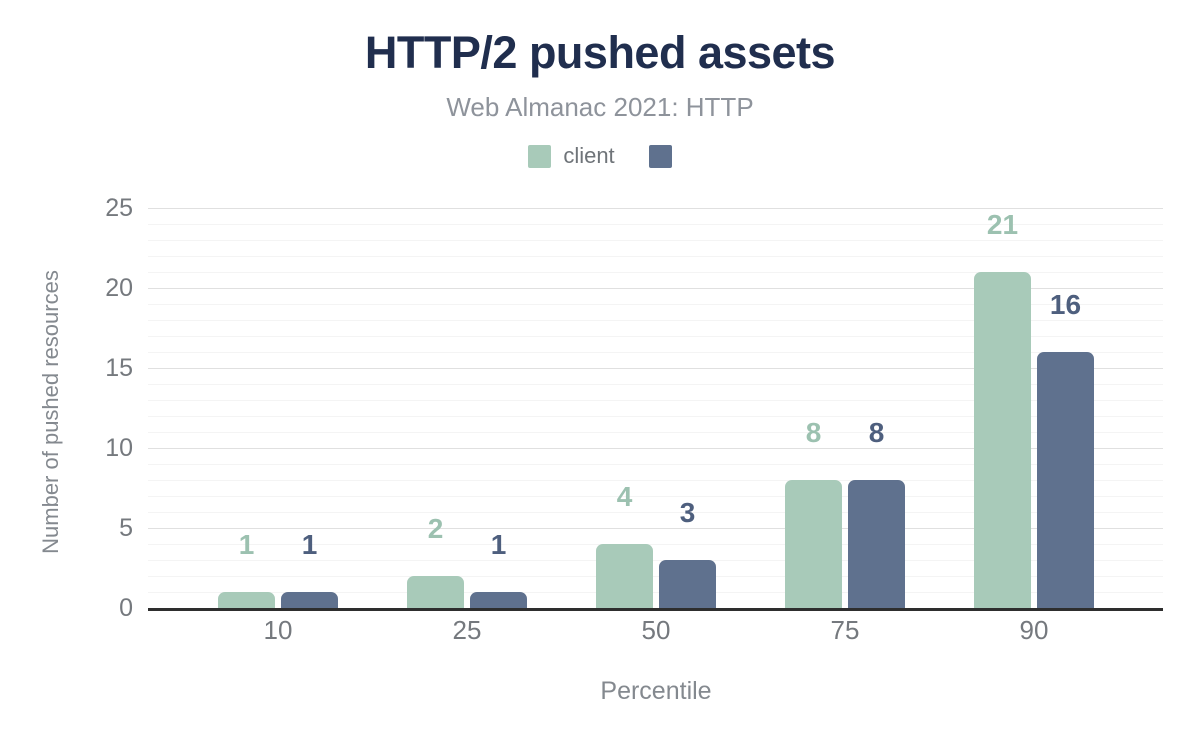  I want to click on y-axis-title: Number of pushed resources, so click(50, 412).